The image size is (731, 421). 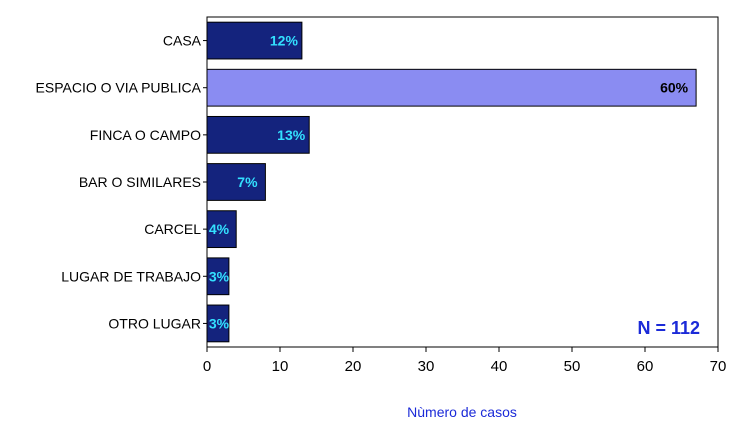 I want to click on x-tick-label: 60, so click(x=645, y=366).